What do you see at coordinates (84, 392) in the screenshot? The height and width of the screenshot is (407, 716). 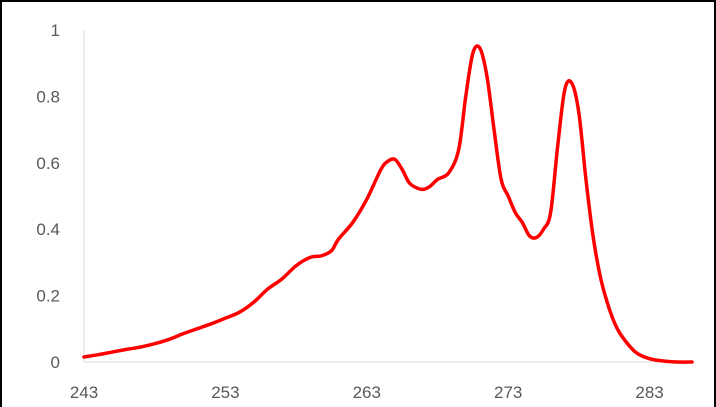 I see `x-tick-label: 243` at bounding box center [84, 392].